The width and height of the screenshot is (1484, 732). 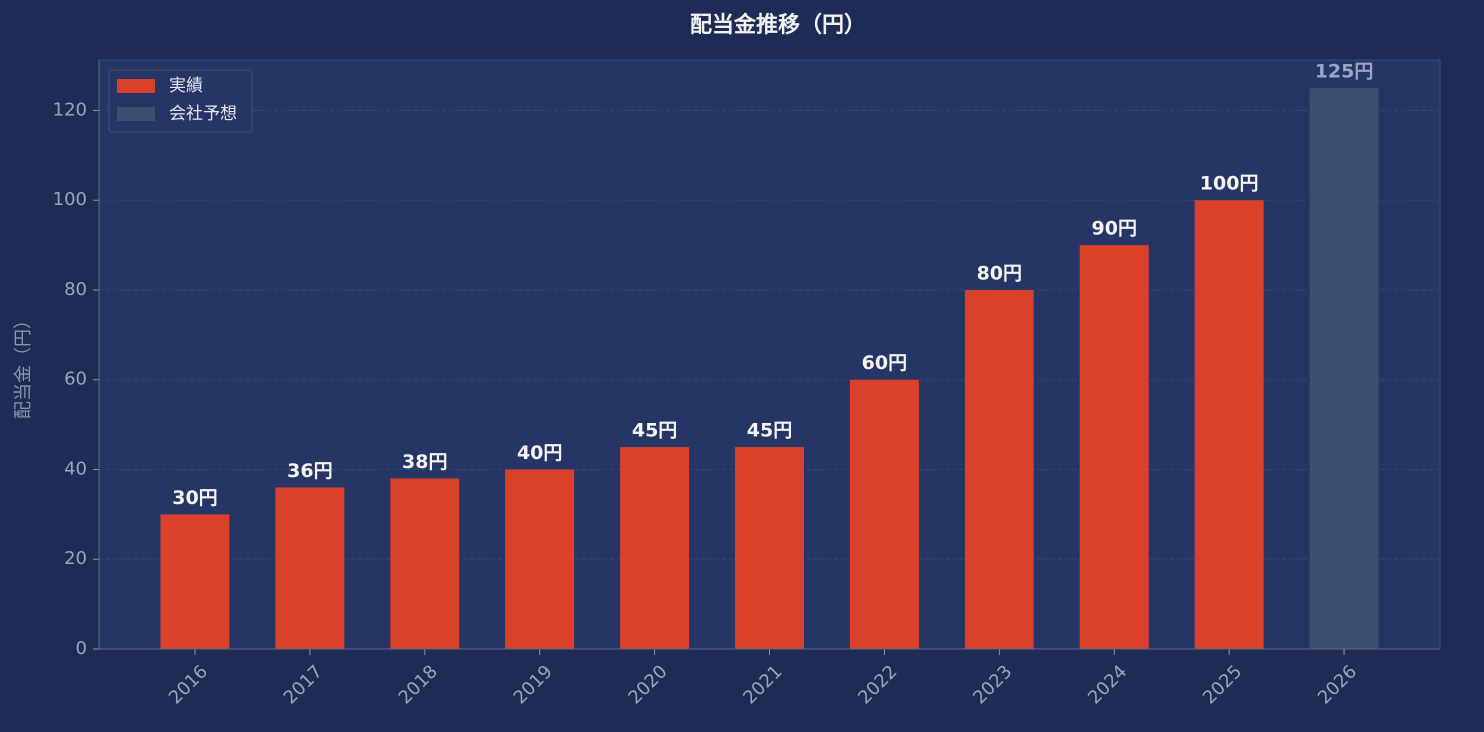 I want to click on value-label: 60円, so click(x=884, y=363).